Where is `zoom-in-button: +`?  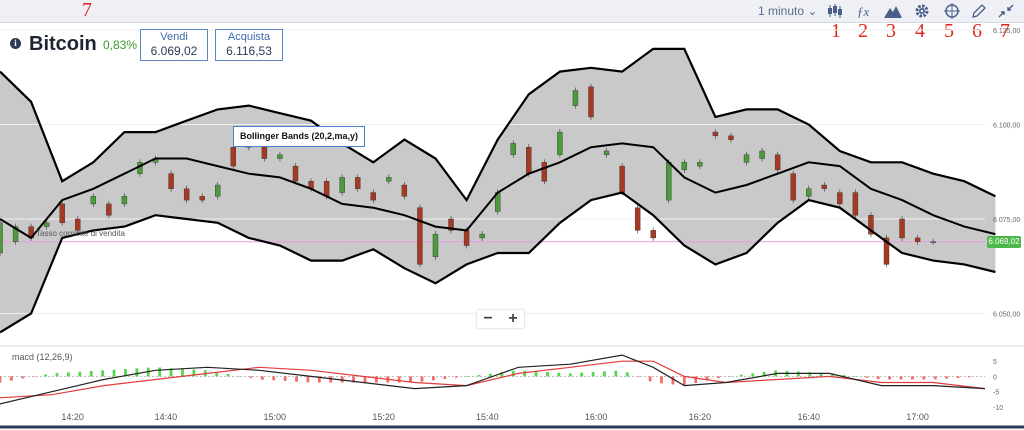 zoom-in-button: + is located at coordinates (513, 318).